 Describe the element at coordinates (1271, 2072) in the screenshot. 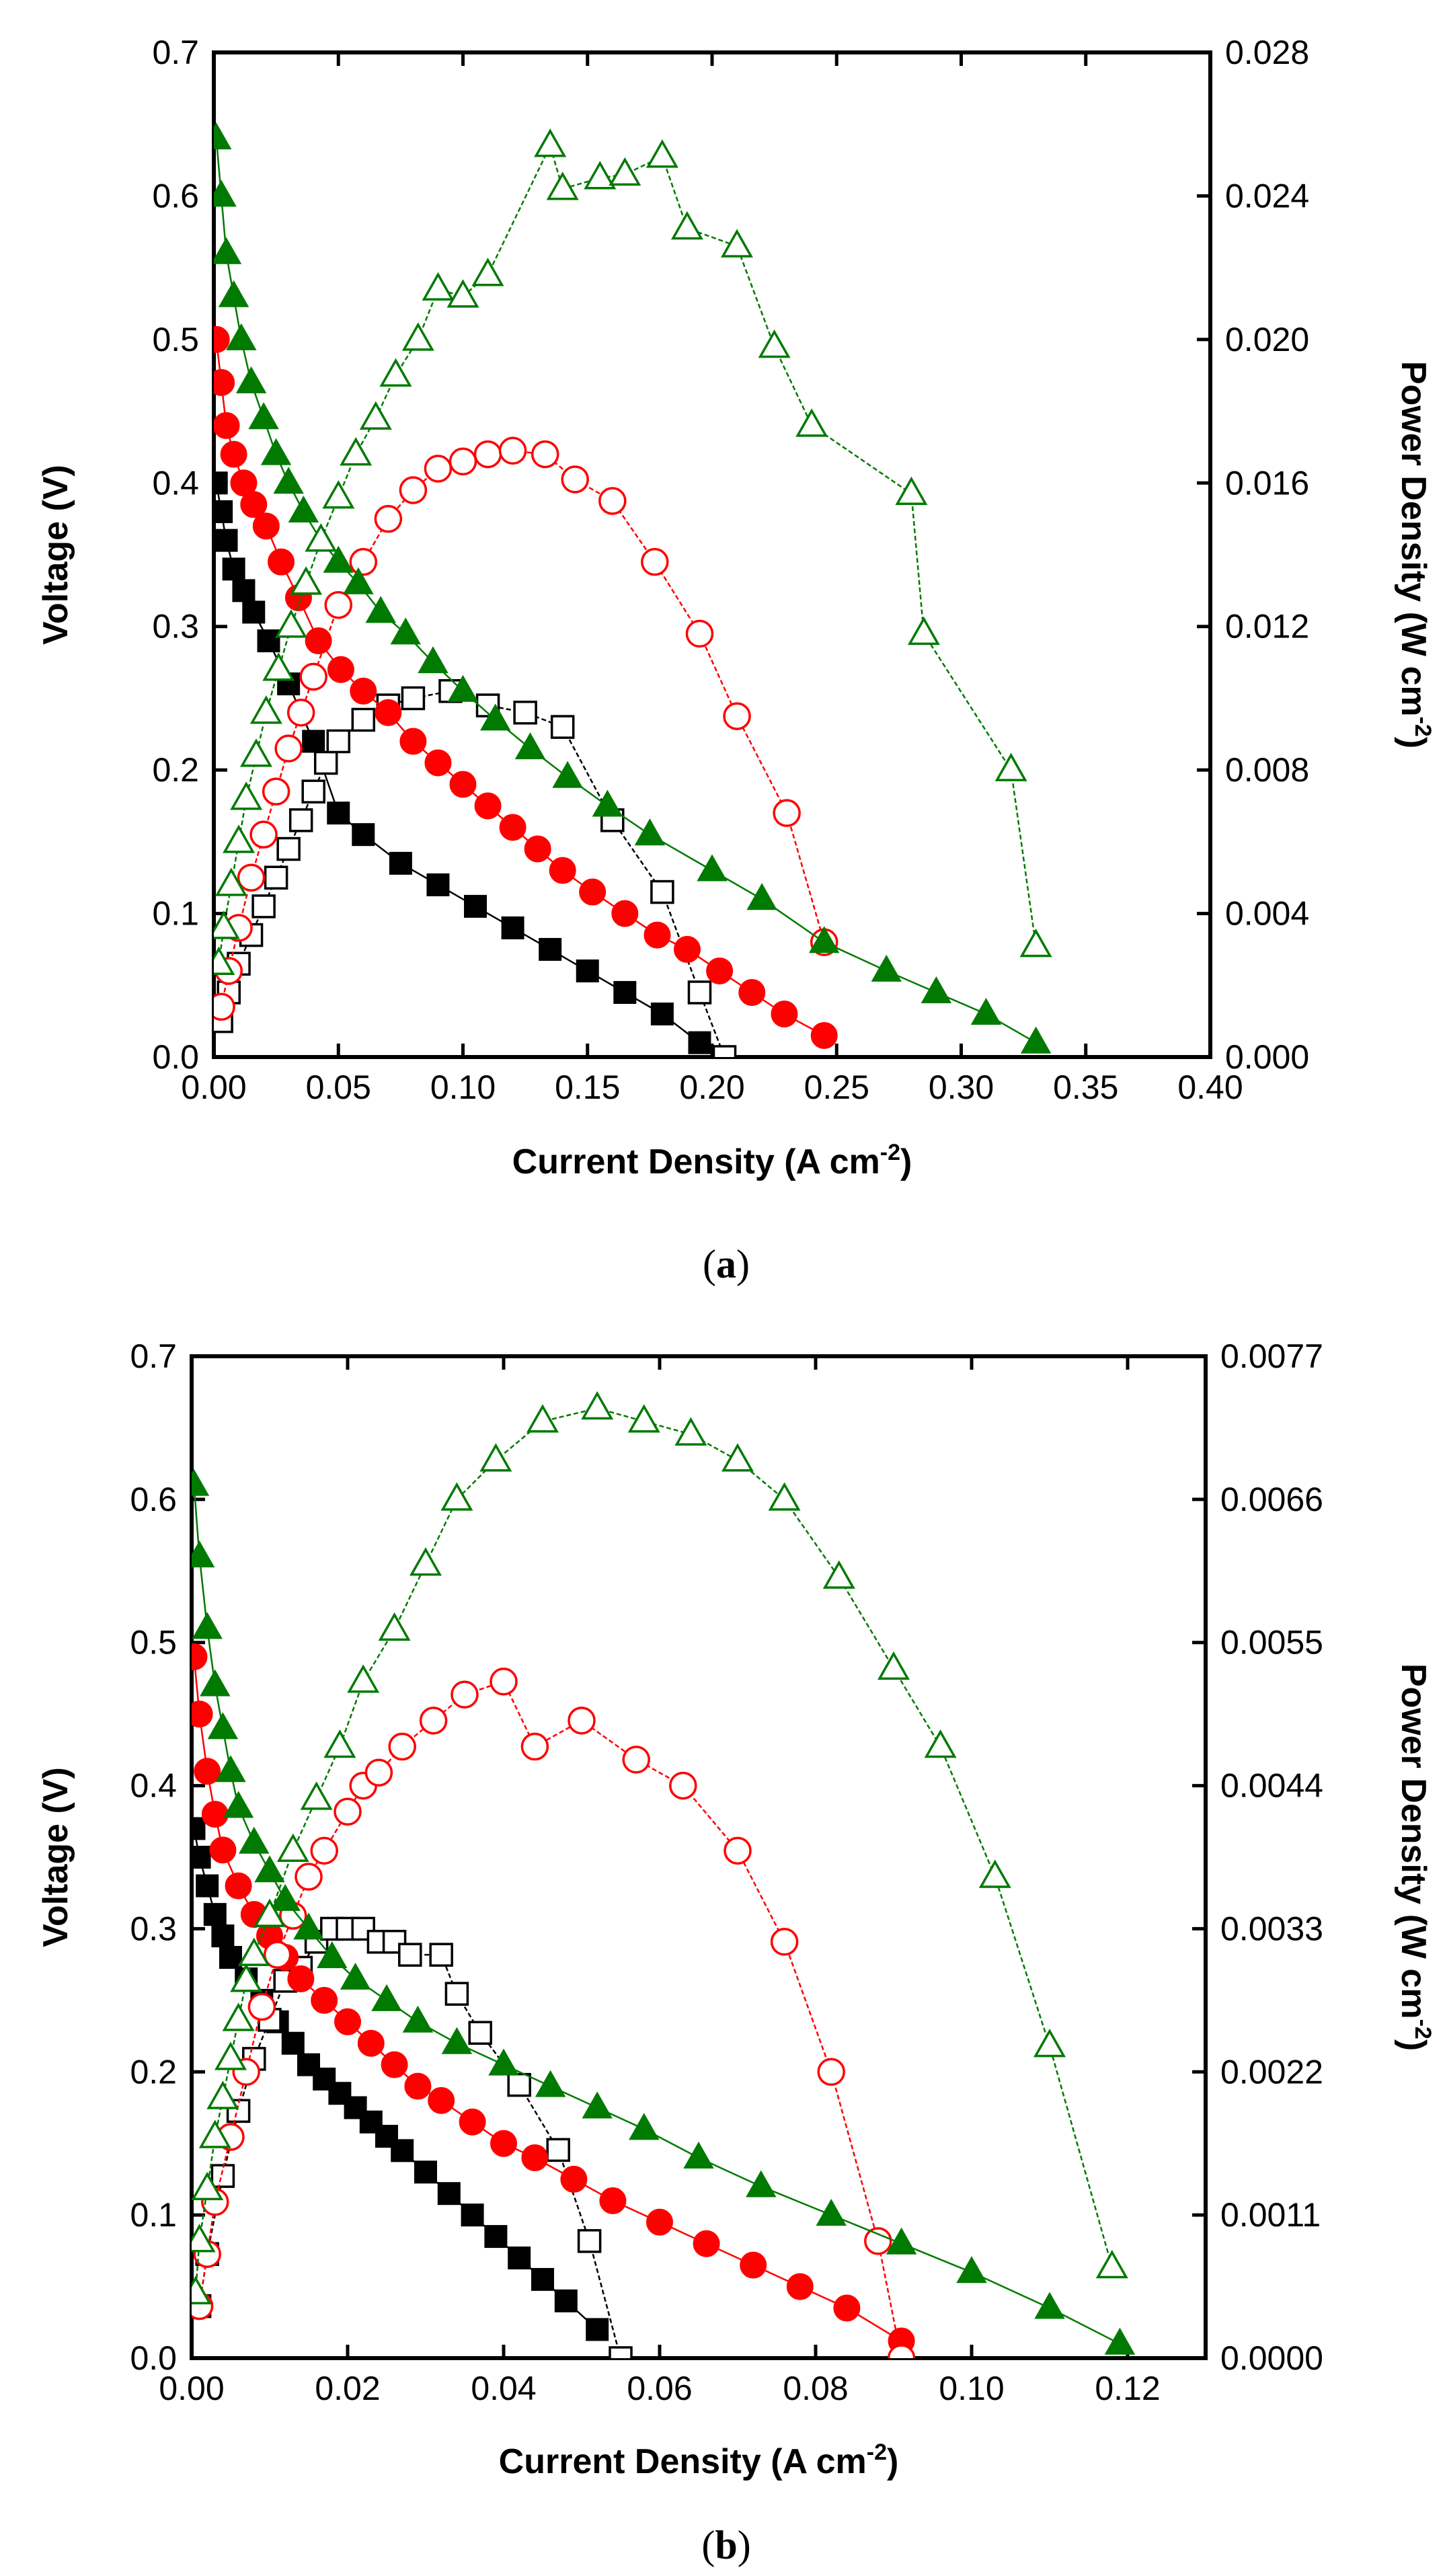

I see `y2-tick-label: 0.0022` at that location.